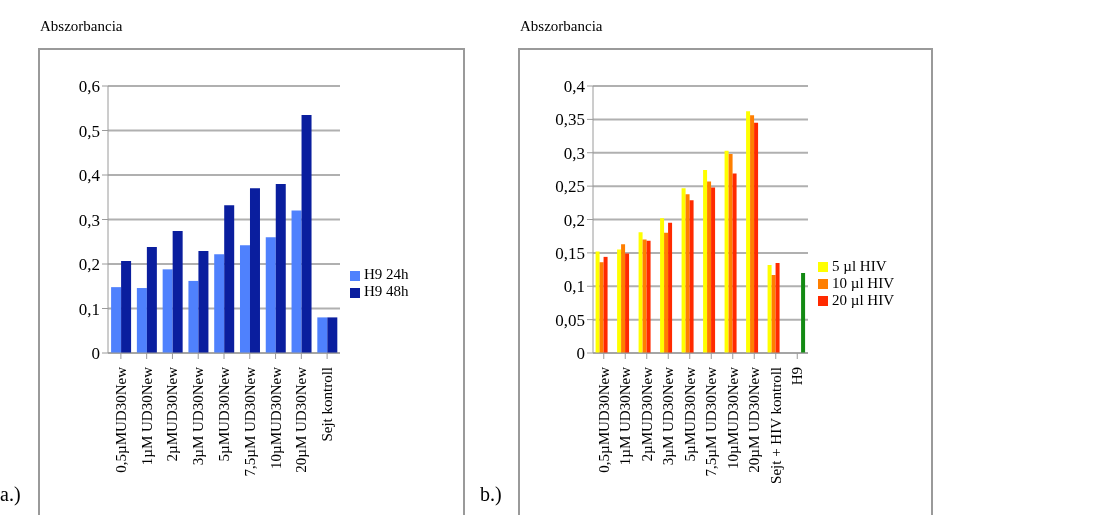 This screenshot has height=515, width=1098. I want to click on x-tick-label: H9, so click(797, 376).